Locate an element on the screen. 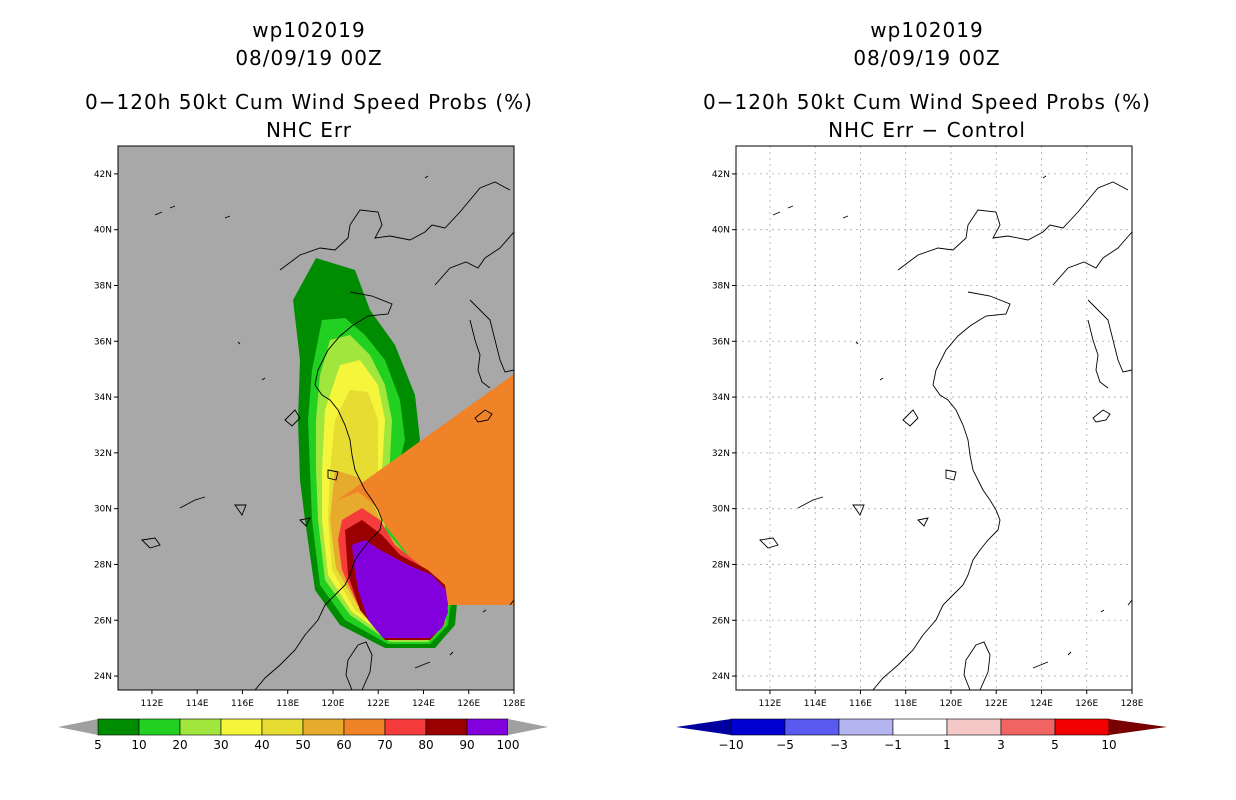 This screenshot has height=800, width=1236. colorbar-label: 30 is located at coordinates (220, 745).